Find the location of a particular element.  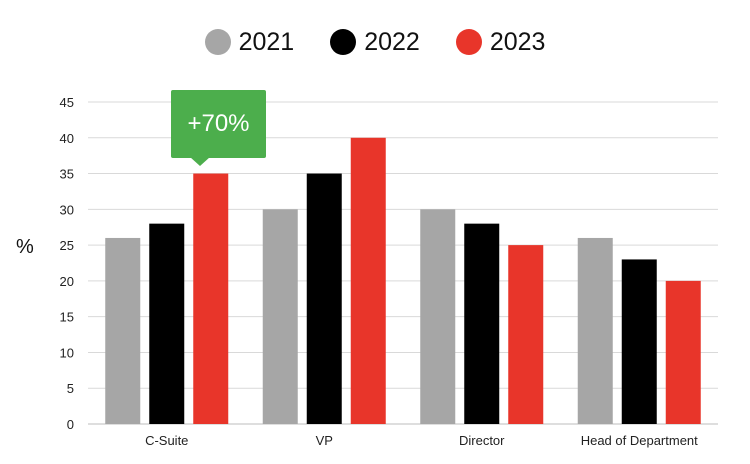

growth-callout: +70% is located at coordinates (218, 124).